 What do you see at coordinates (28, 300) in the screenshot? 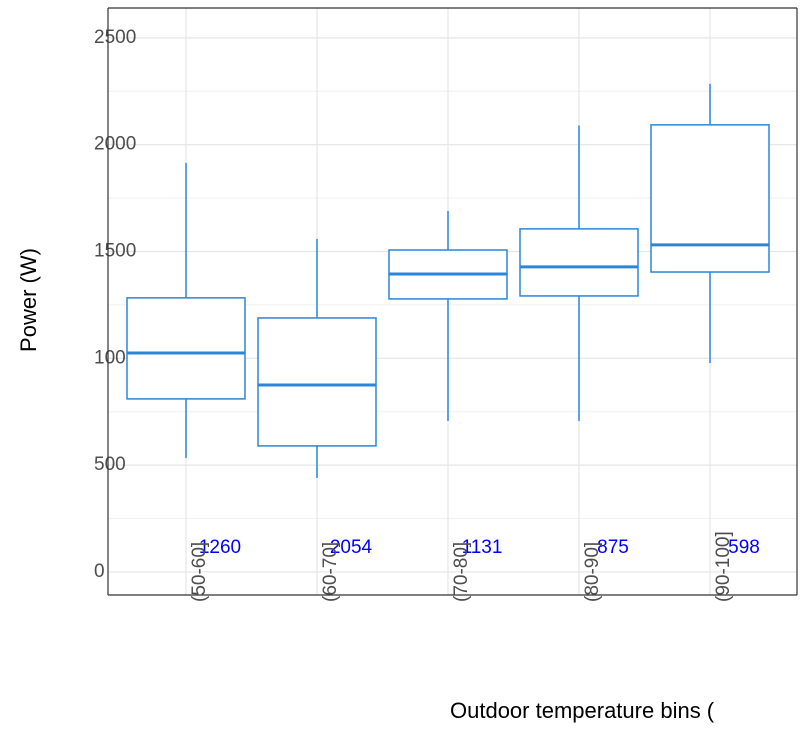
I see `y-axis-title: Power (W)` at bounding box center [28, 300].